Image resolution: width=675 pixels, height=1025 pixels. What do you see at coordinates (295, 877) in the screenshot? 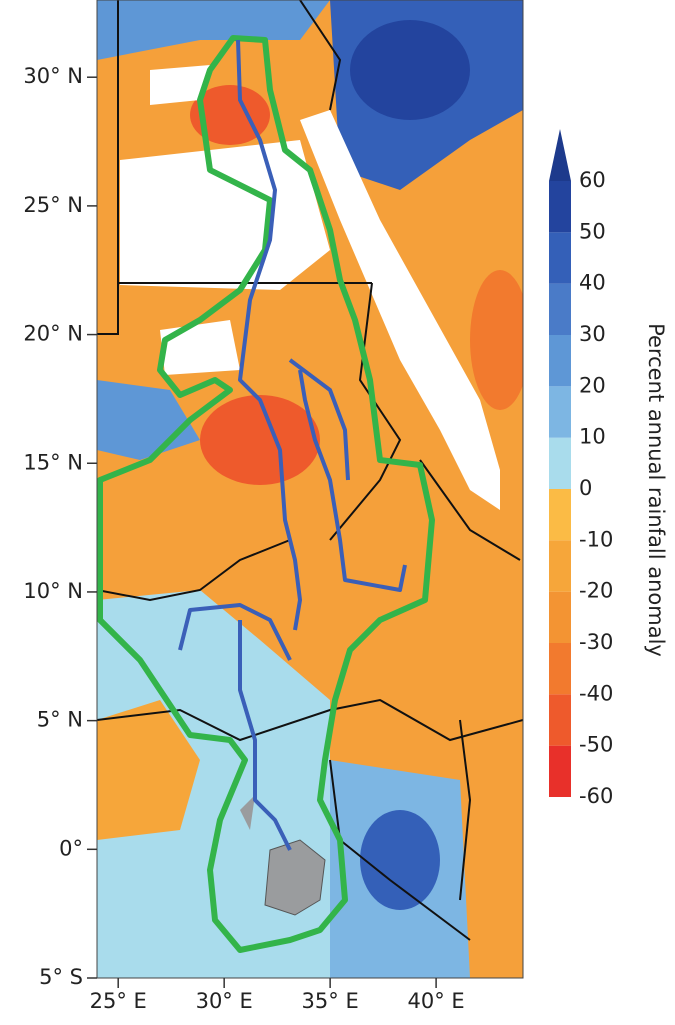
I see `lake-victoria` at bounding box center [295, 877].